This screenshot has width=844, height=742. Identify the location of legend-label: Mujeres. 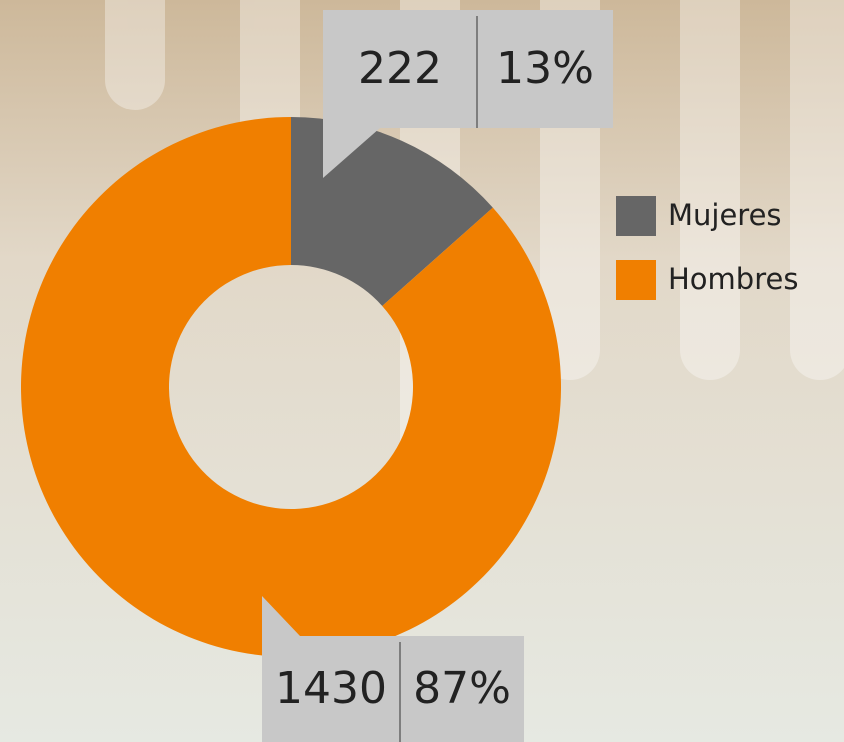
(725, 215).